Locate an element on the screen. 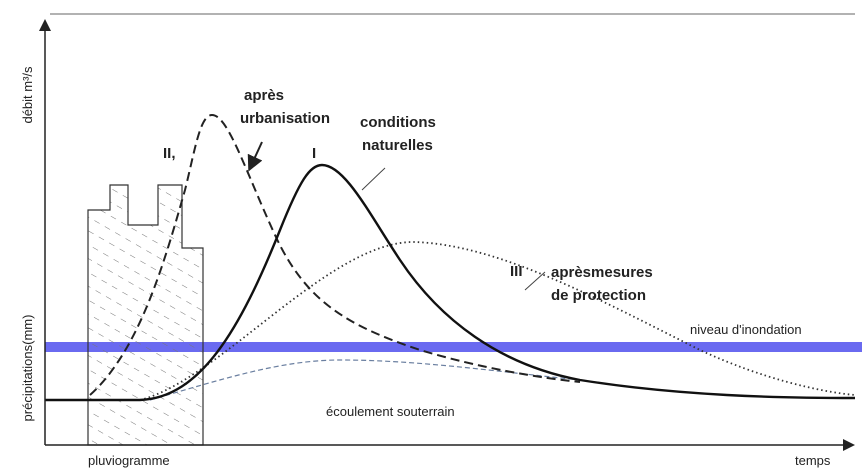 Image resolution: width=862 pixels, height=470 pixels. baseflow-curve is located at coordinates (365, 380).